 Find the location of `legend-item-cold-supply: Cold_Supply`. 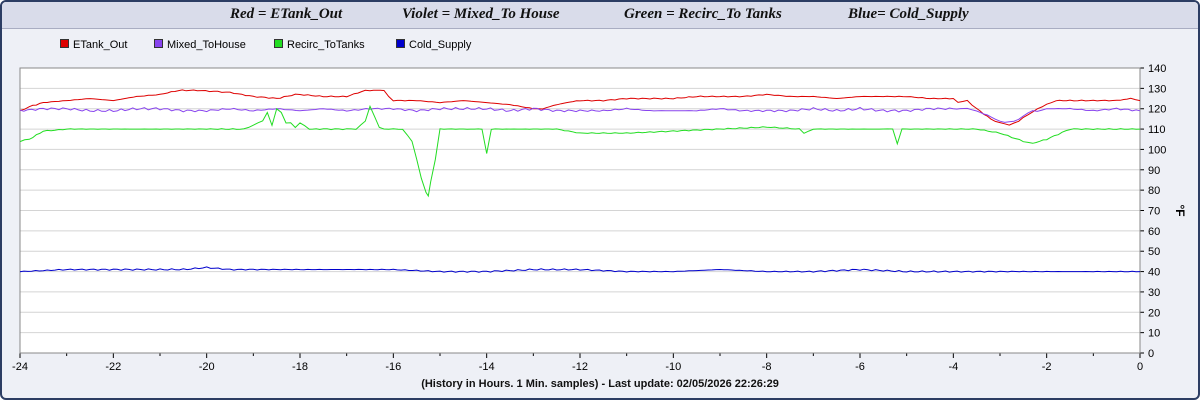

legend-item-cold-supply: Cold_Supply is located at coordinates (433, 45).